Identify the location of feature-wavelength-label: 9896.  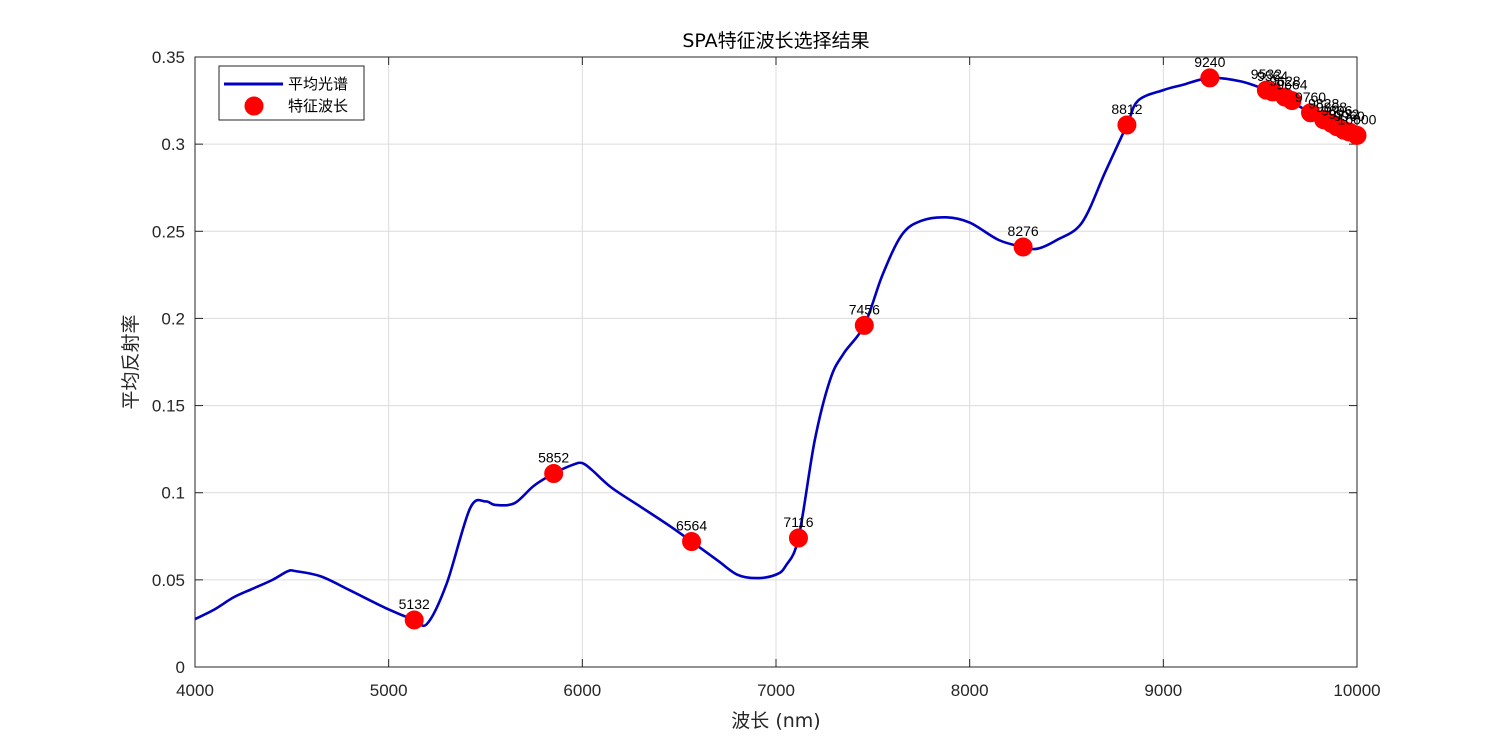
(1336, 111).